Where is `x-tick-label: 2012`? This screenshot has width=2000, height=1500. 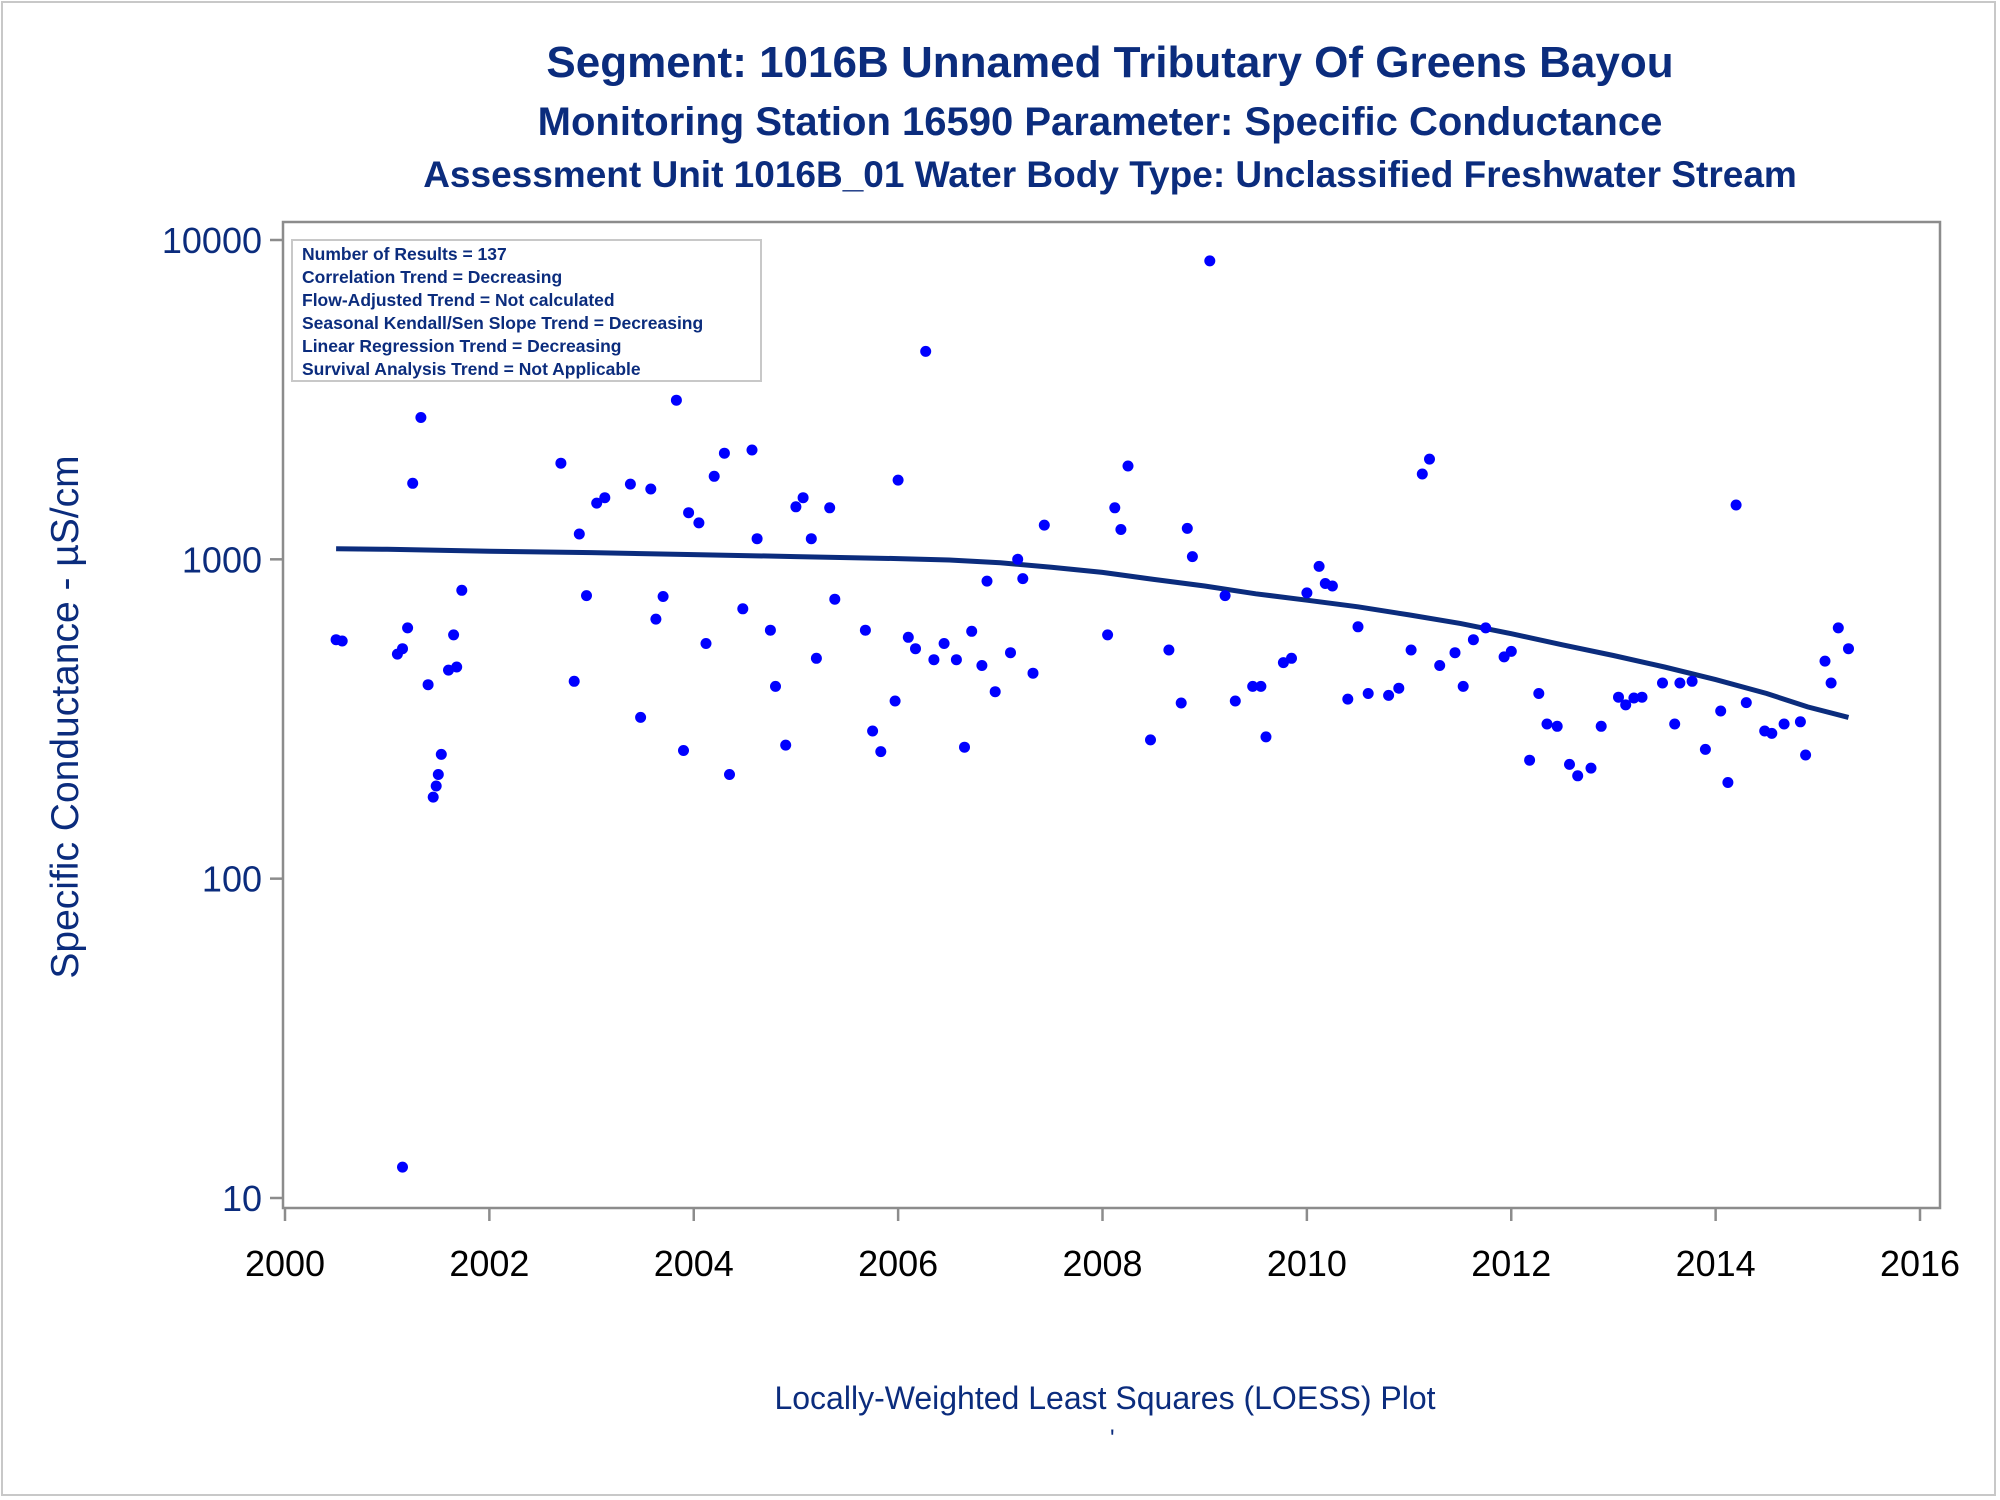
x-tick-label: 2012 is located at coordinates (1511, 1263).